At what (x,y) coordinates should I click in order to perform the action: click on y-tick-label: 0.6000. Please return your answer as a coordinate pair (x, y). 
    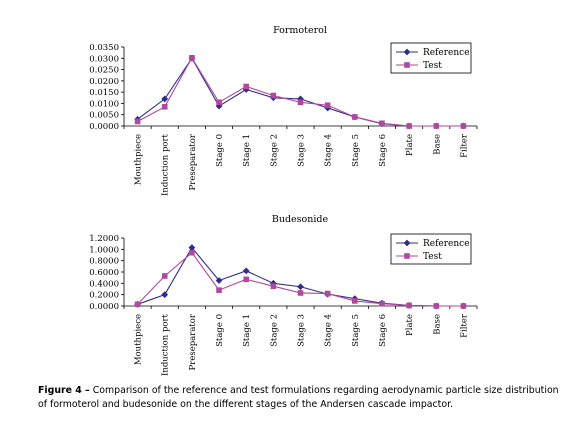
    Looking at the image, I should click on (104, 273).